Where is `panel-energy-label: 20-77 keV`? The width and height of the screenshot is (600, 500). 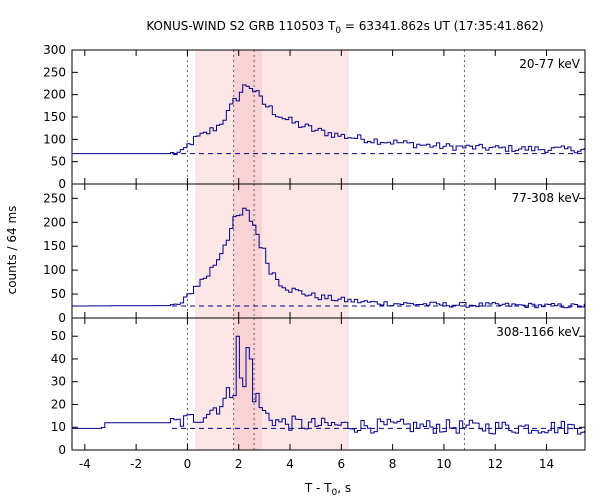 panel-energy-label: 20-77 keV is located at coordinates (550, 64).